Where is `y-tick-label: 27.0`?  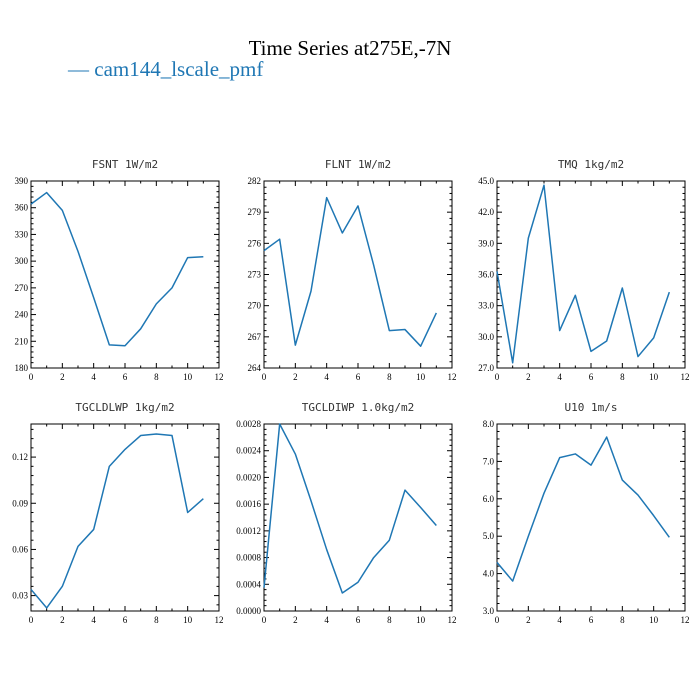 y-tick-label: 27.0 is located at coordinates (486, 368).